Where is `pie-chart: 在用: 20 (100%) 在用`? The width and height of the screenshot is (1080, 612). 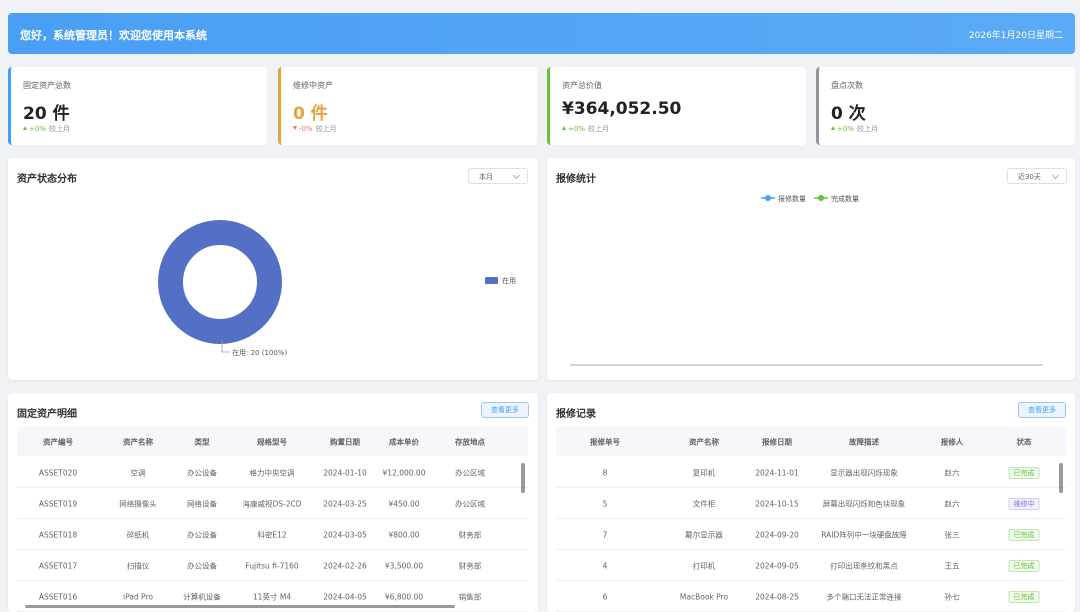
pie-chart: 在用: 20 (100%) 在用 is located at coordinates (337, 288).